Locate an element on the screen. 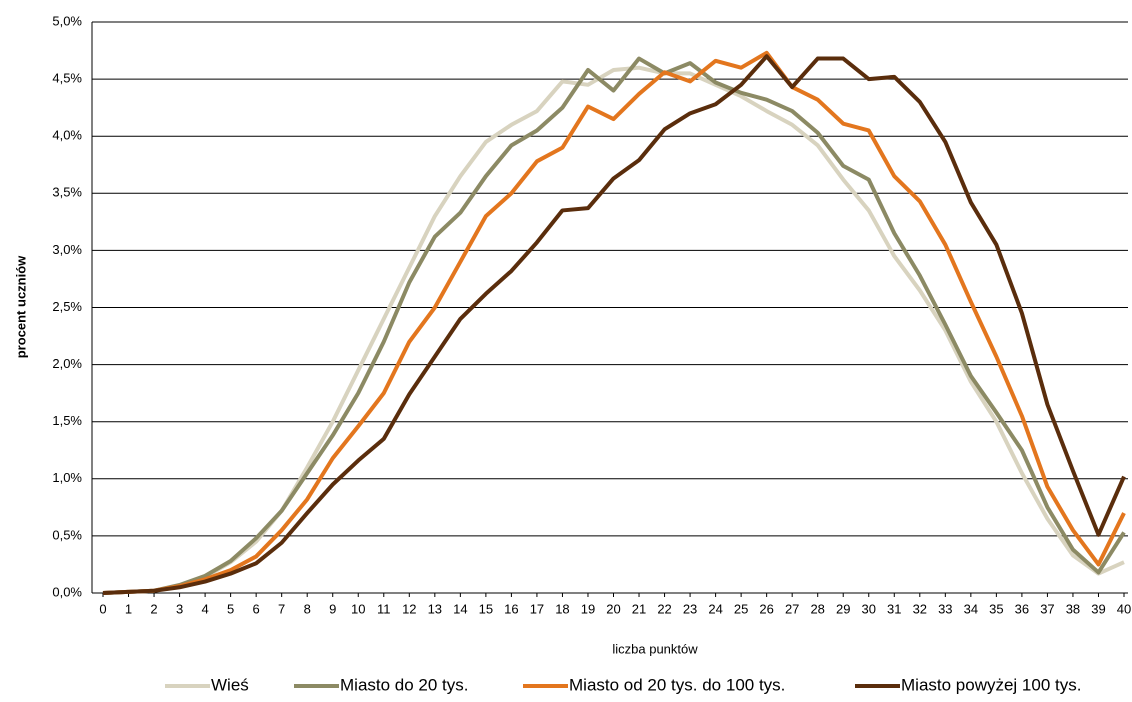  x-tick-label: 15 is located at coordinates (486, 608).